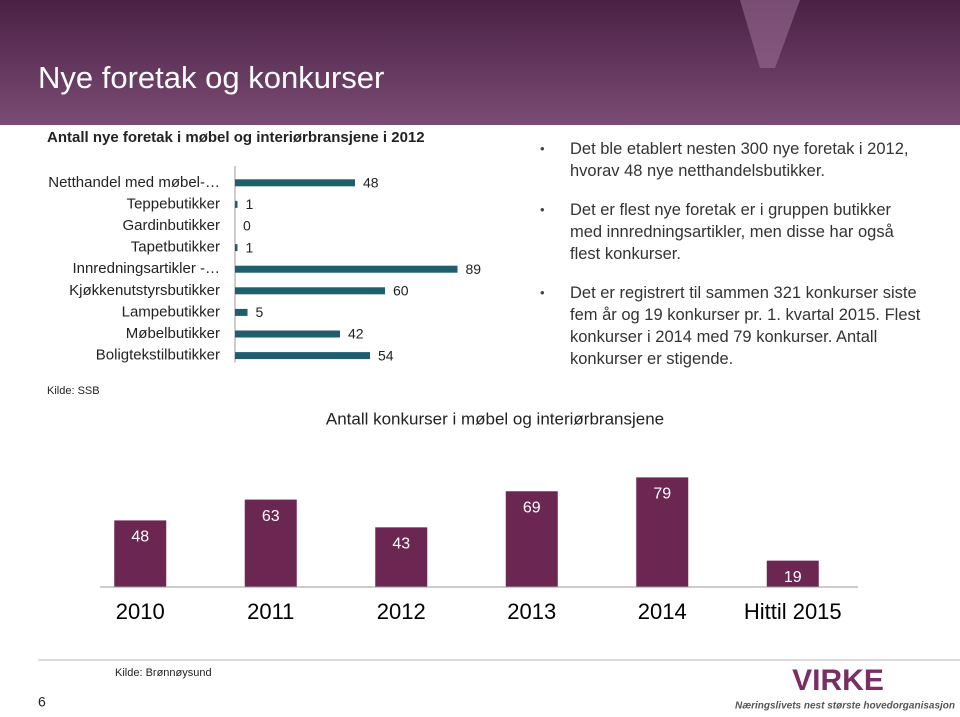  What do you see at coordinates (163, 673) in the screenshot?
I see `source: Kilde: Brønnøysund` at bounding box center [163, 673].